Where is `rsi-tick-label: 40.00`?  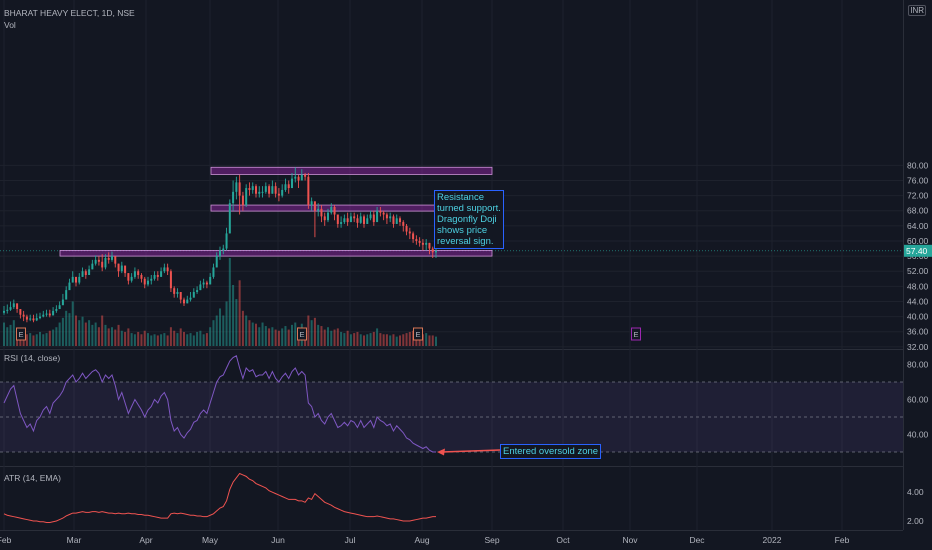 rsi-tick-label: 40.00 is located at coordinates (918, 435).